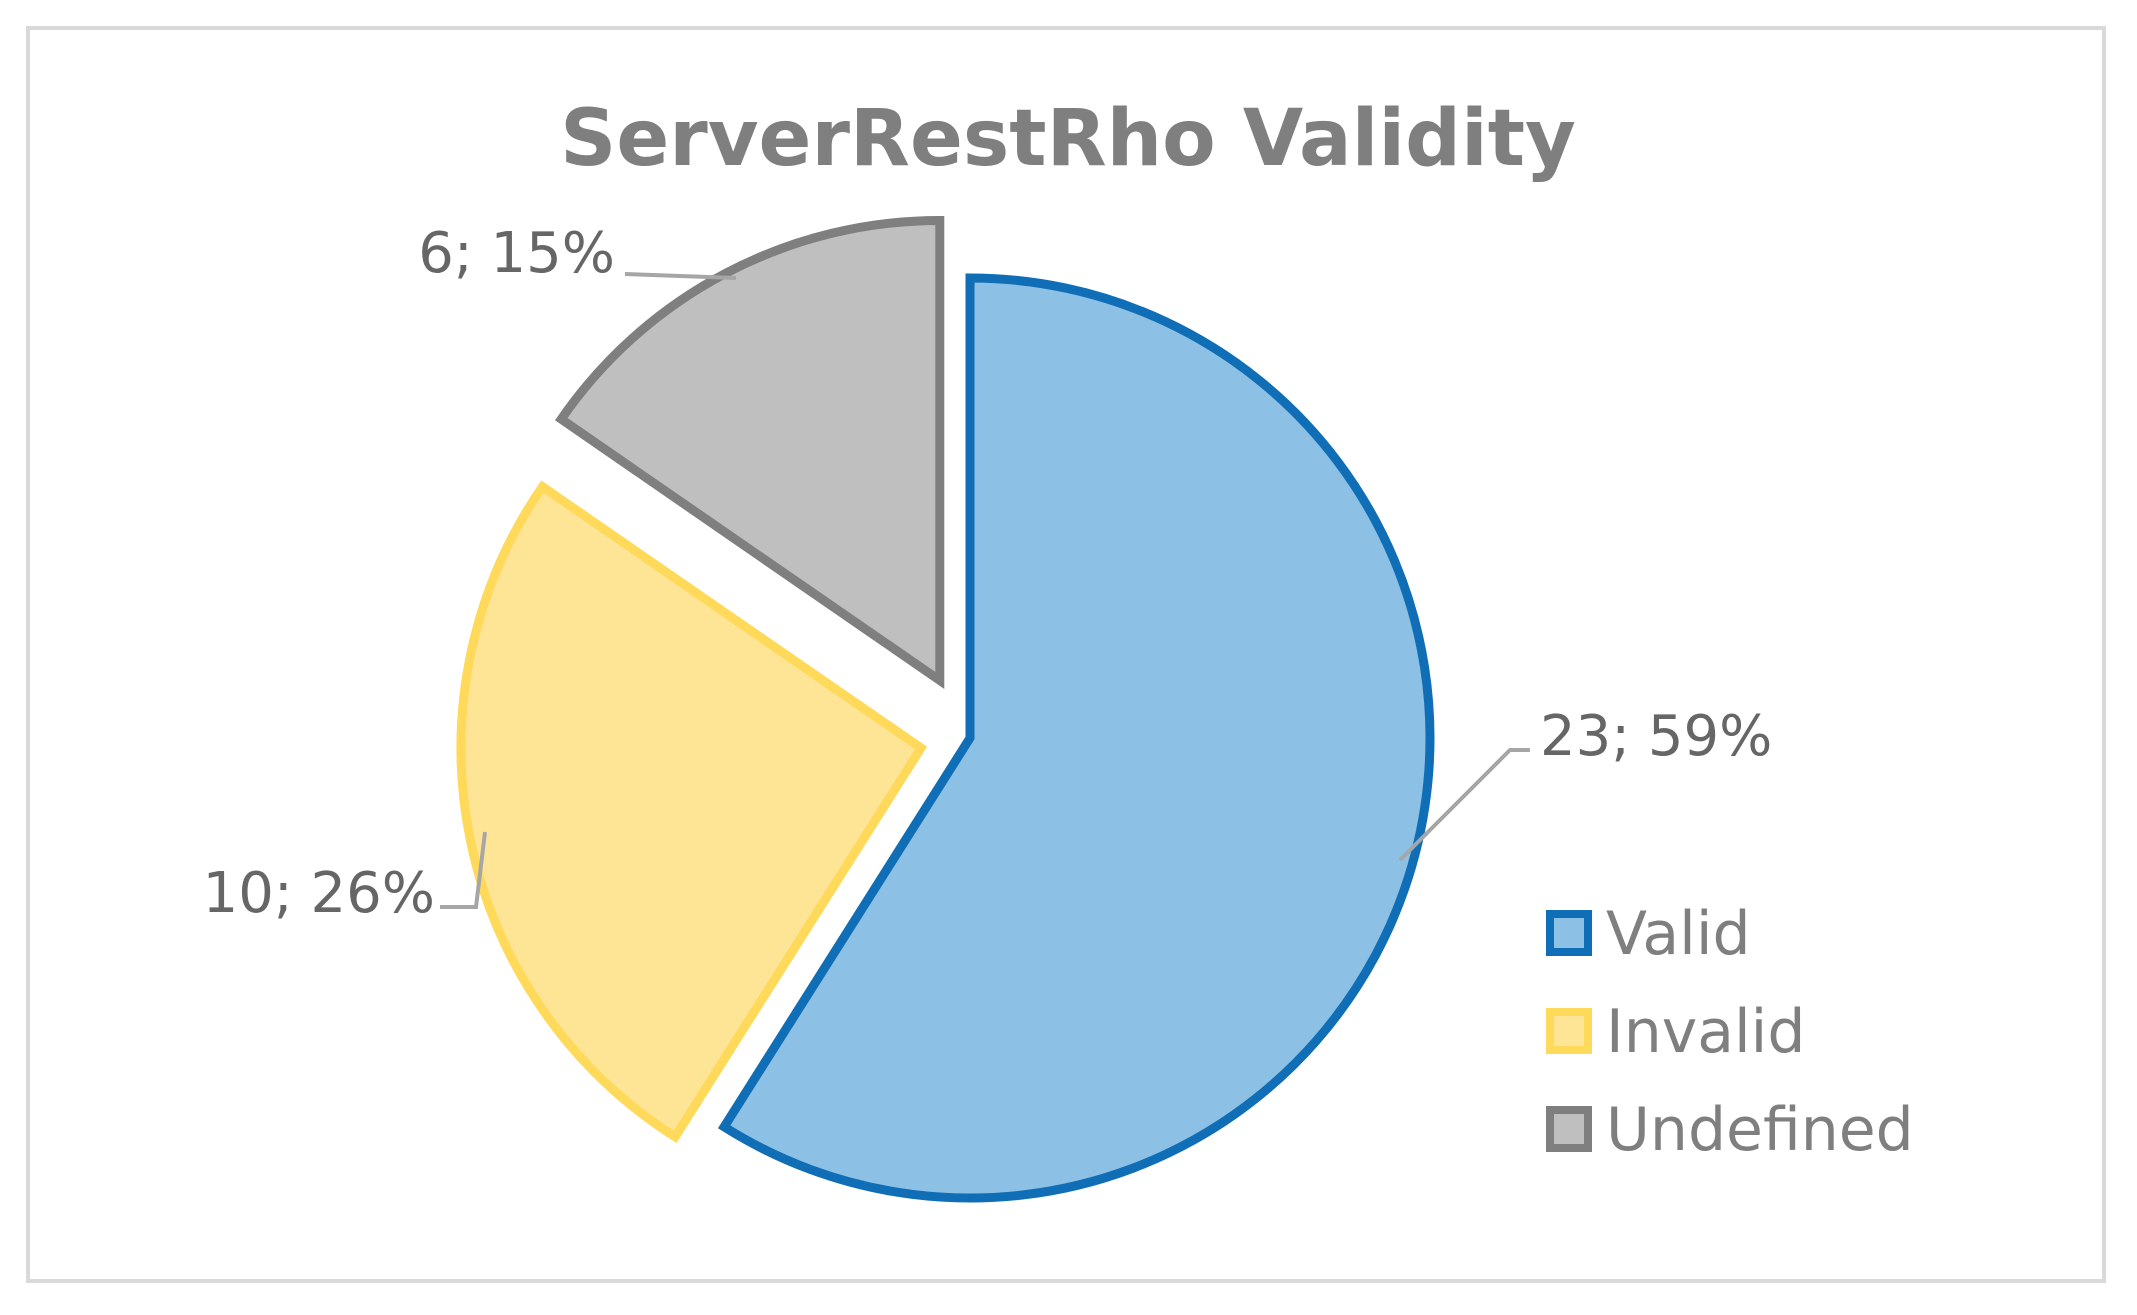  I want to click on legend-label-valid: Valid, so click(1678, 934).